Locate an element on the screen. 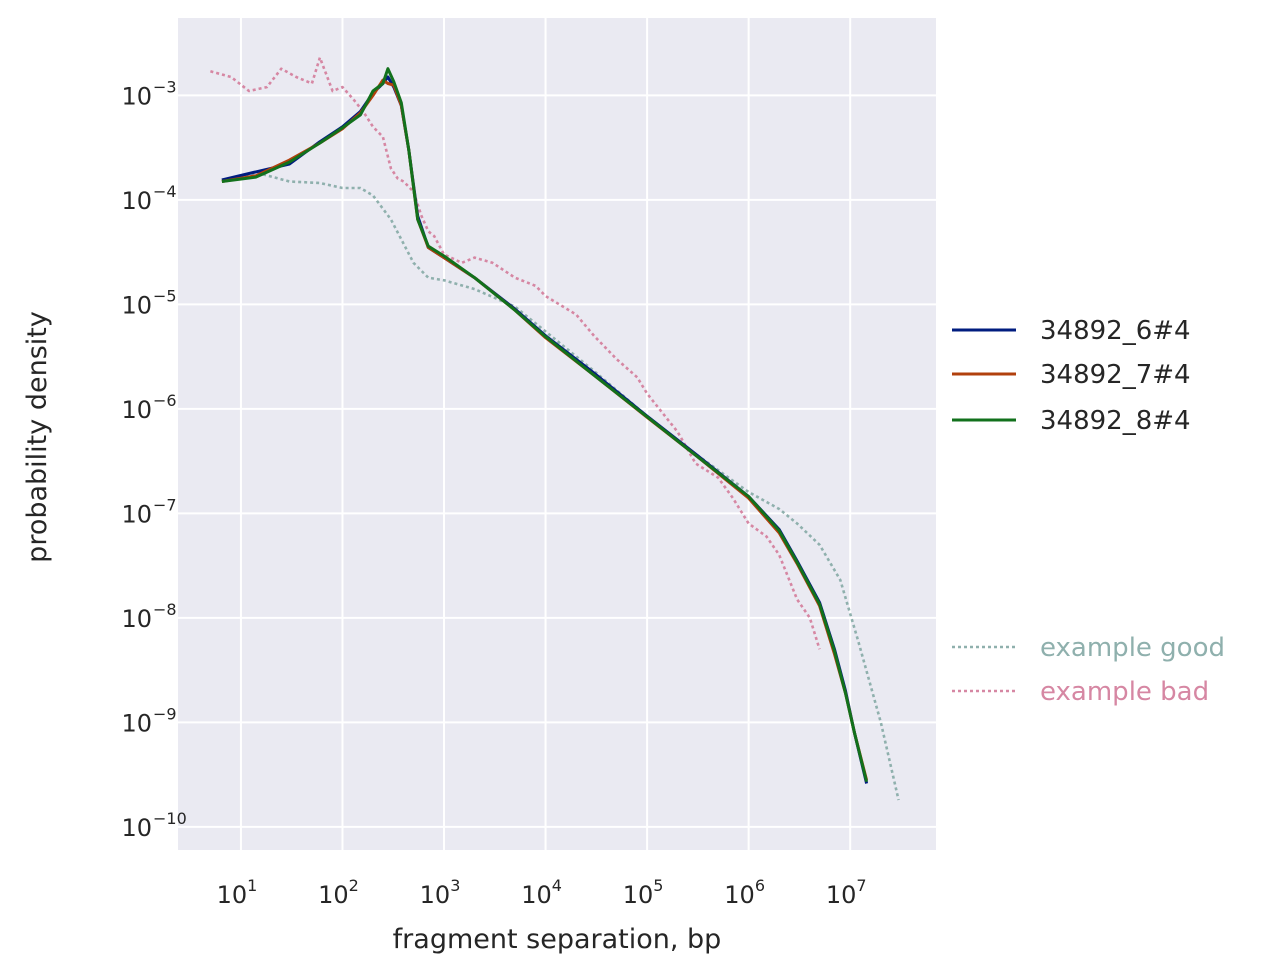 The image size is (1283, 976). x-tick-label: 10³ is located at coordinates (440, 892).